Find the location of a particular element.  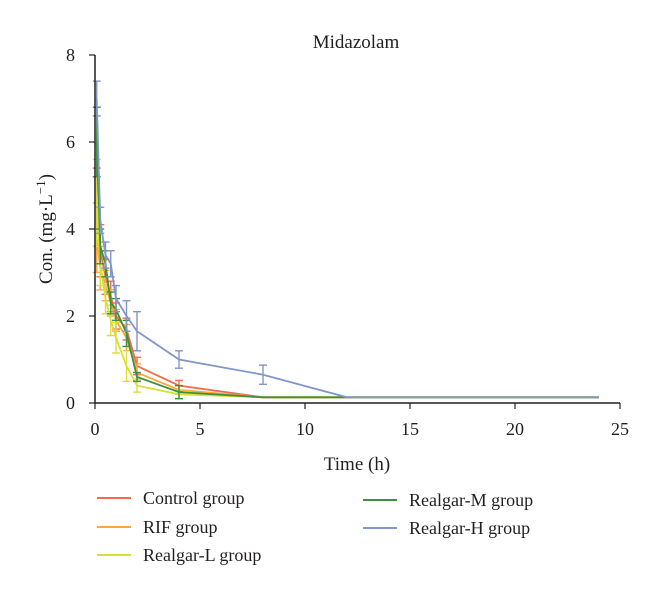

chart-title: Midazolam is located at coordinates (356, 42).